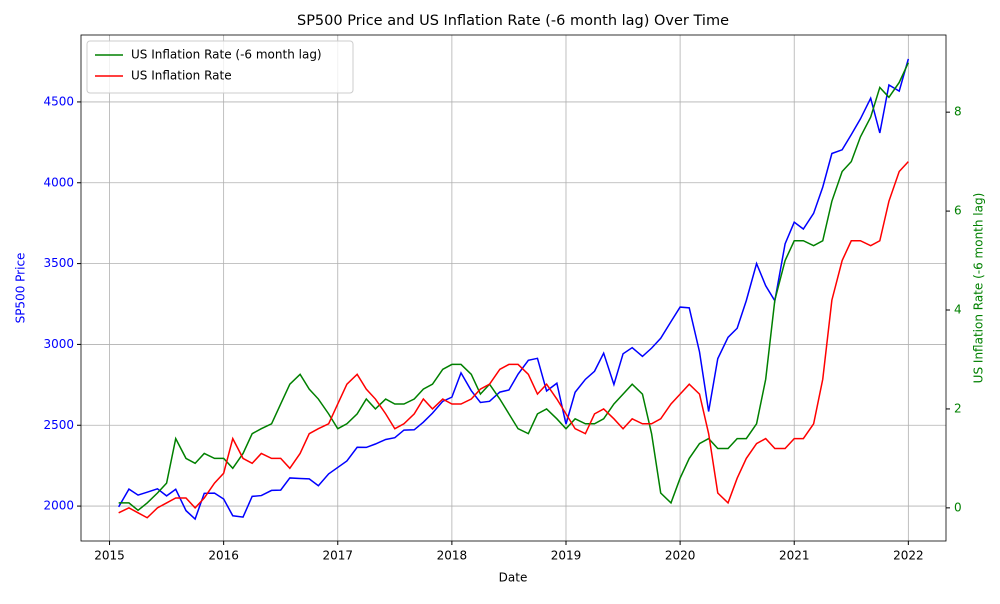 The image size is (1000, 604). What do you see at coordinates (58, 263) in the screenshot?
I see `y-tick-label: 3500` at bounding box center [58, 263].